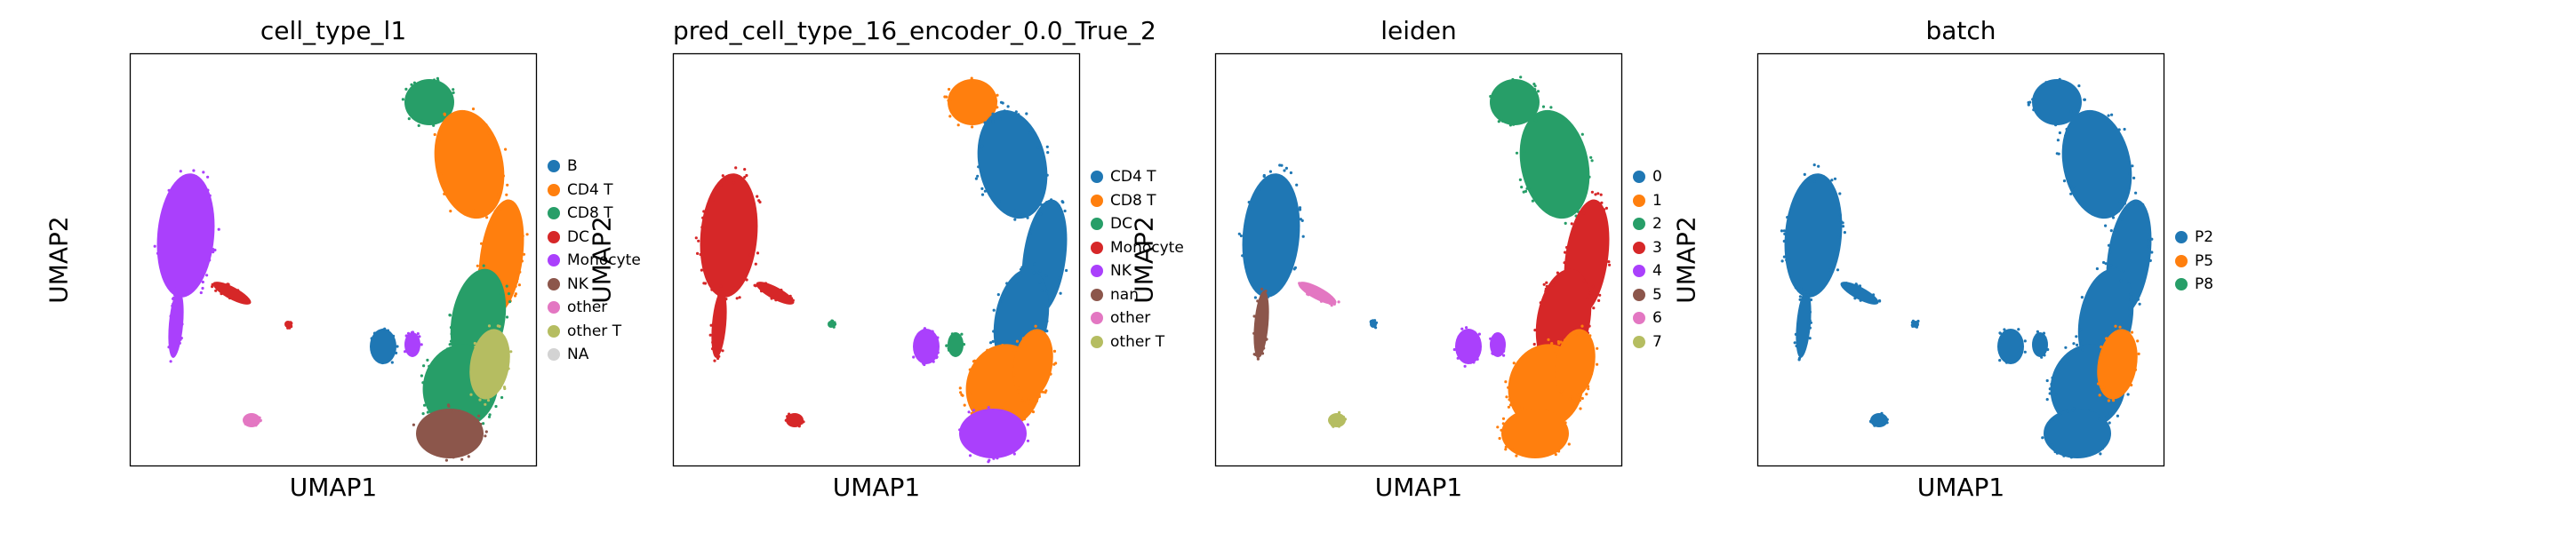 The image size is (2576, 533). I want to click on legend-label: B, so click(572, 166).